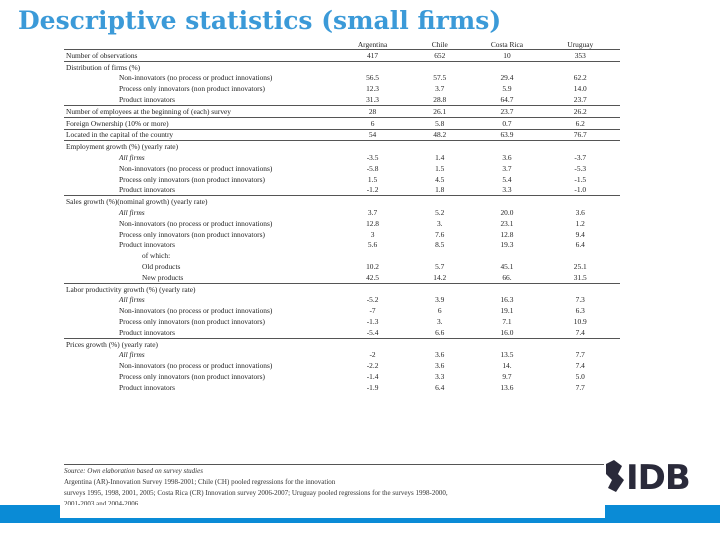 This screenshot has height=540, width=720. What do you see at coordinates (507, 332) in the screenshot?
I see `row-value: 16.0` at bounding box center [507, 332].